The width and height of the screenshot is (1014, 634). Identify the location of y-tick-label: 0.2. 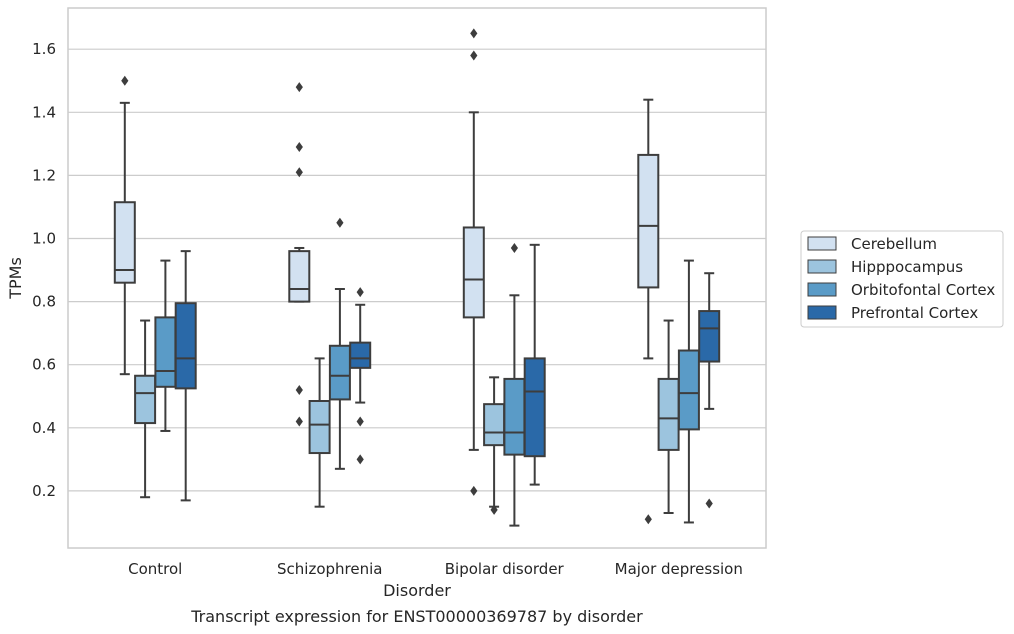
(44, 491).